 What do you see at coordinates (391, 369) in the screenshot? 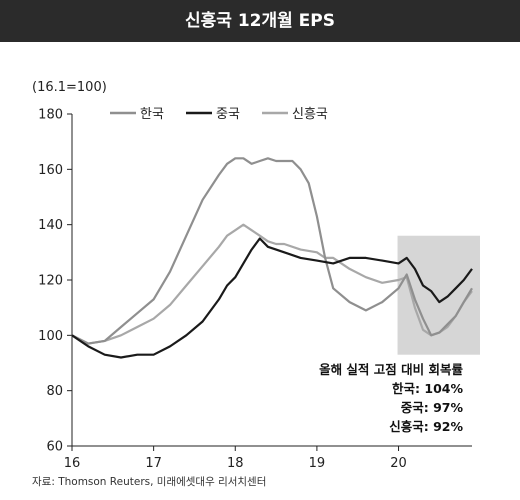
I see `annotation-heading: 올해 실적 고점 대비 회복률` at bounding box center [391, 369].